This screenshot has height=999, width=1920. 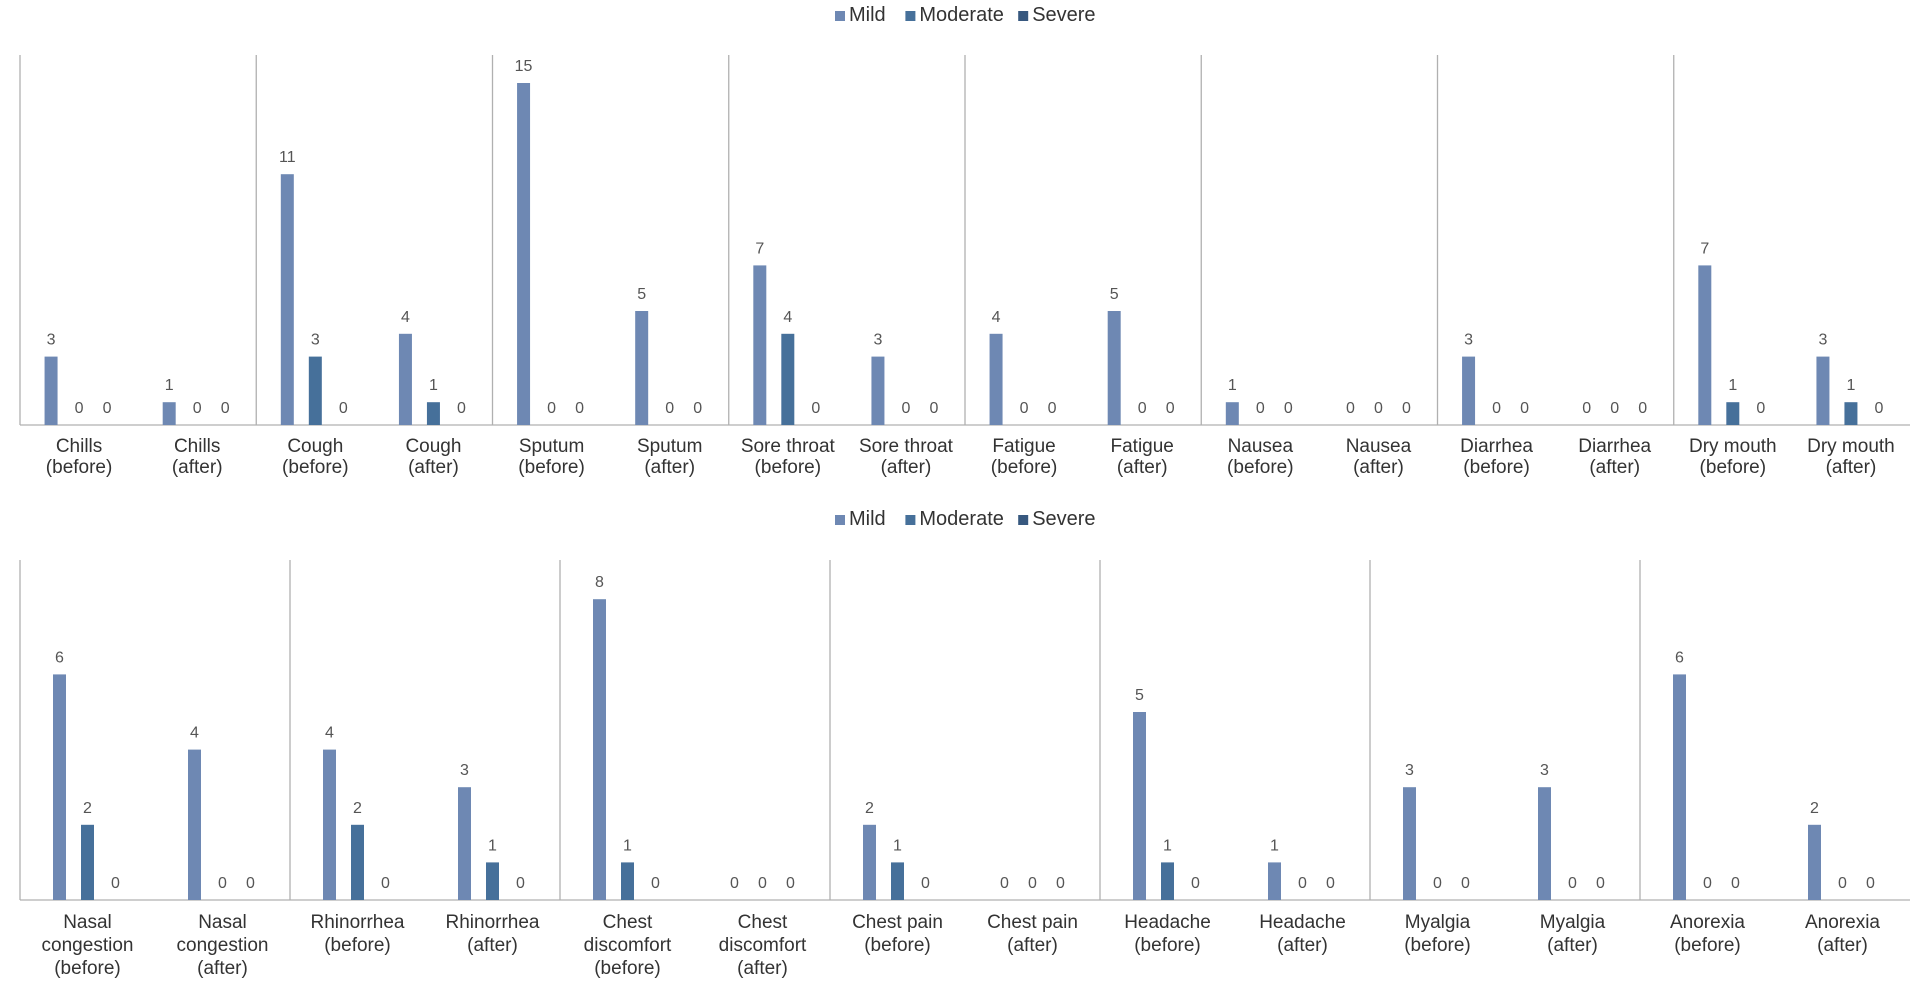 I want to click on category-label: Chills, so click(x=197, y=446).